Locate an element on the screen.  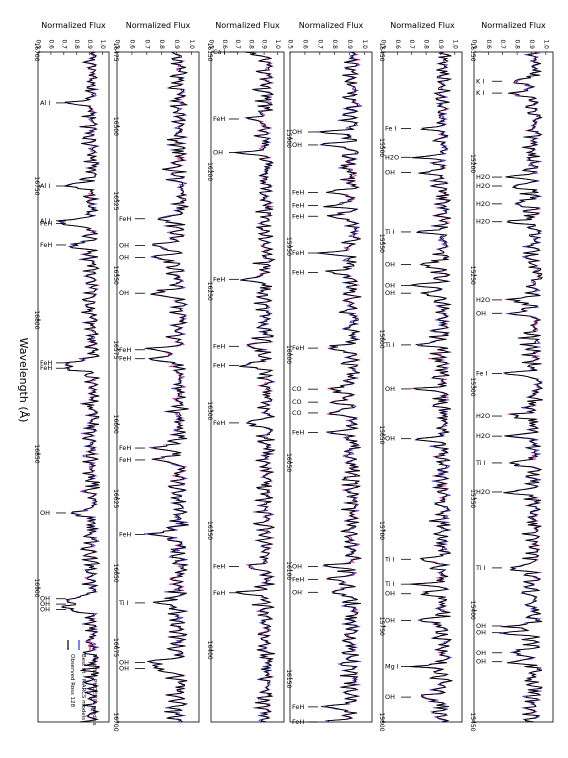
wavelength-tick-label: 15900 is located at coordinates (288, 138).